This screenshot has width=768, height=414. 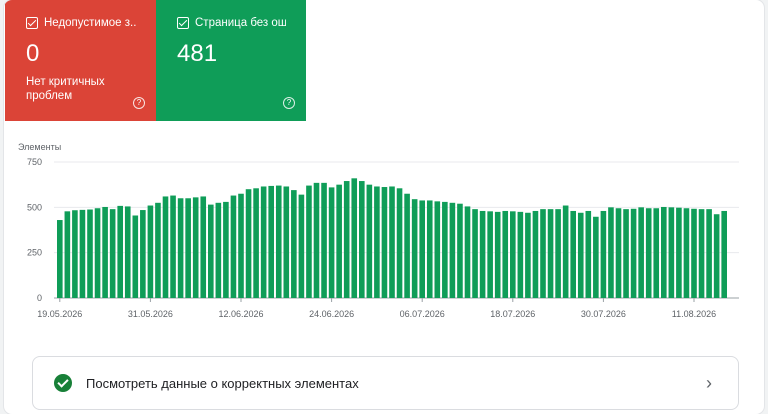 What do you see at coordinates (34, 253) in the screenshot?
I see `y-tick-label: 250` at bounding box center [34, 253].